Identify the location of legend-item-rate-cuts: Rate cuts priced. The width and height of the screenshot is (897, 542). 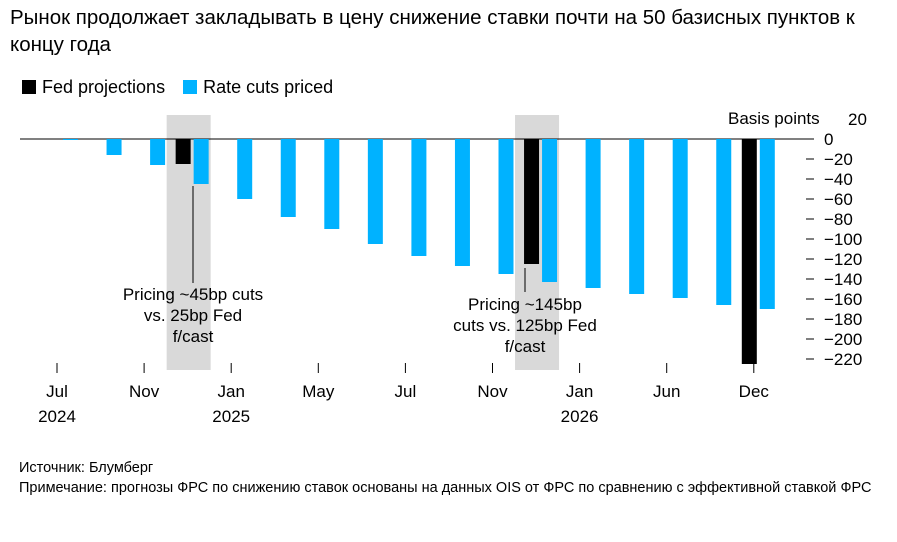
(258, 87).